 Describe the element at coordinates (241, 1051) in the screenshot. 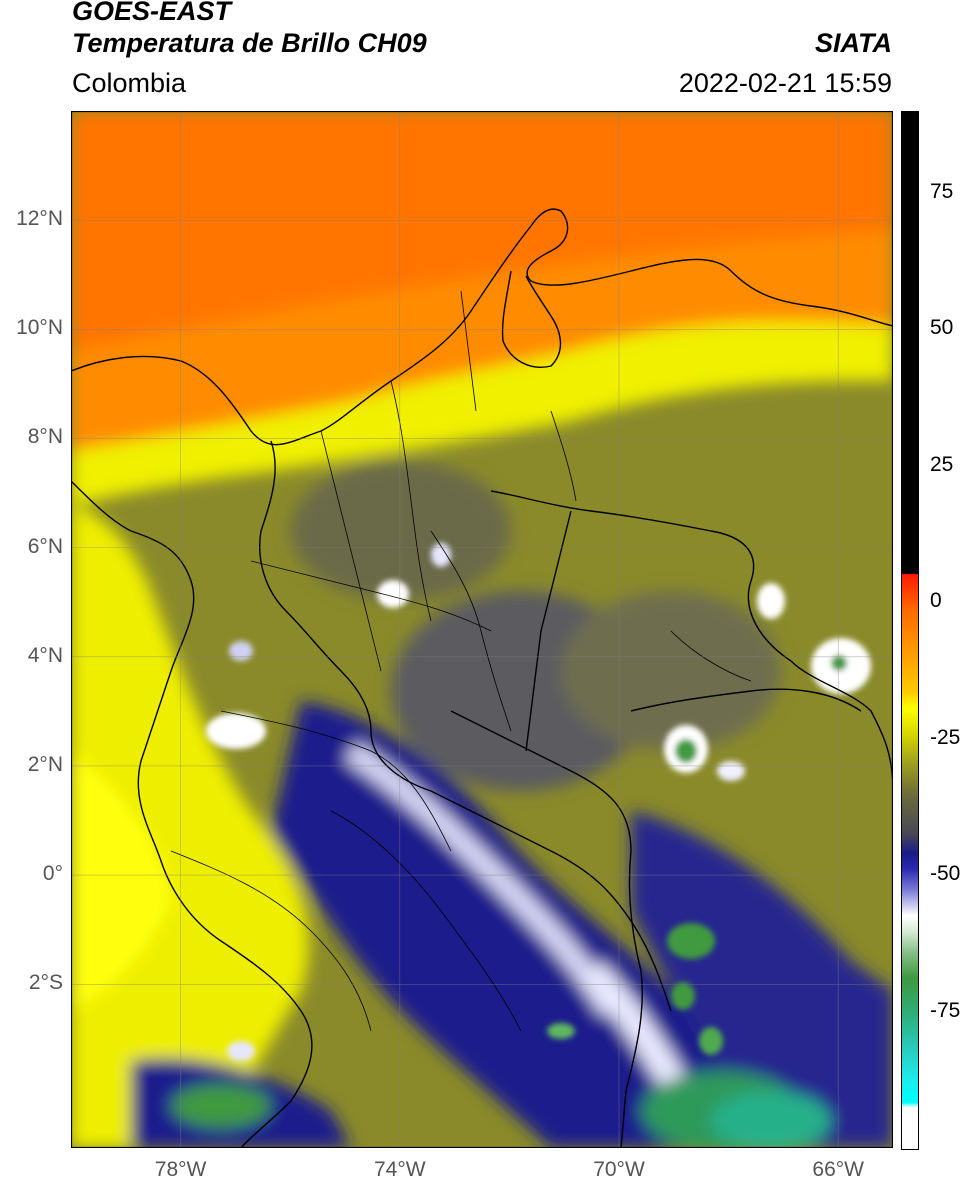

I see `cell-coast-south` at that location.